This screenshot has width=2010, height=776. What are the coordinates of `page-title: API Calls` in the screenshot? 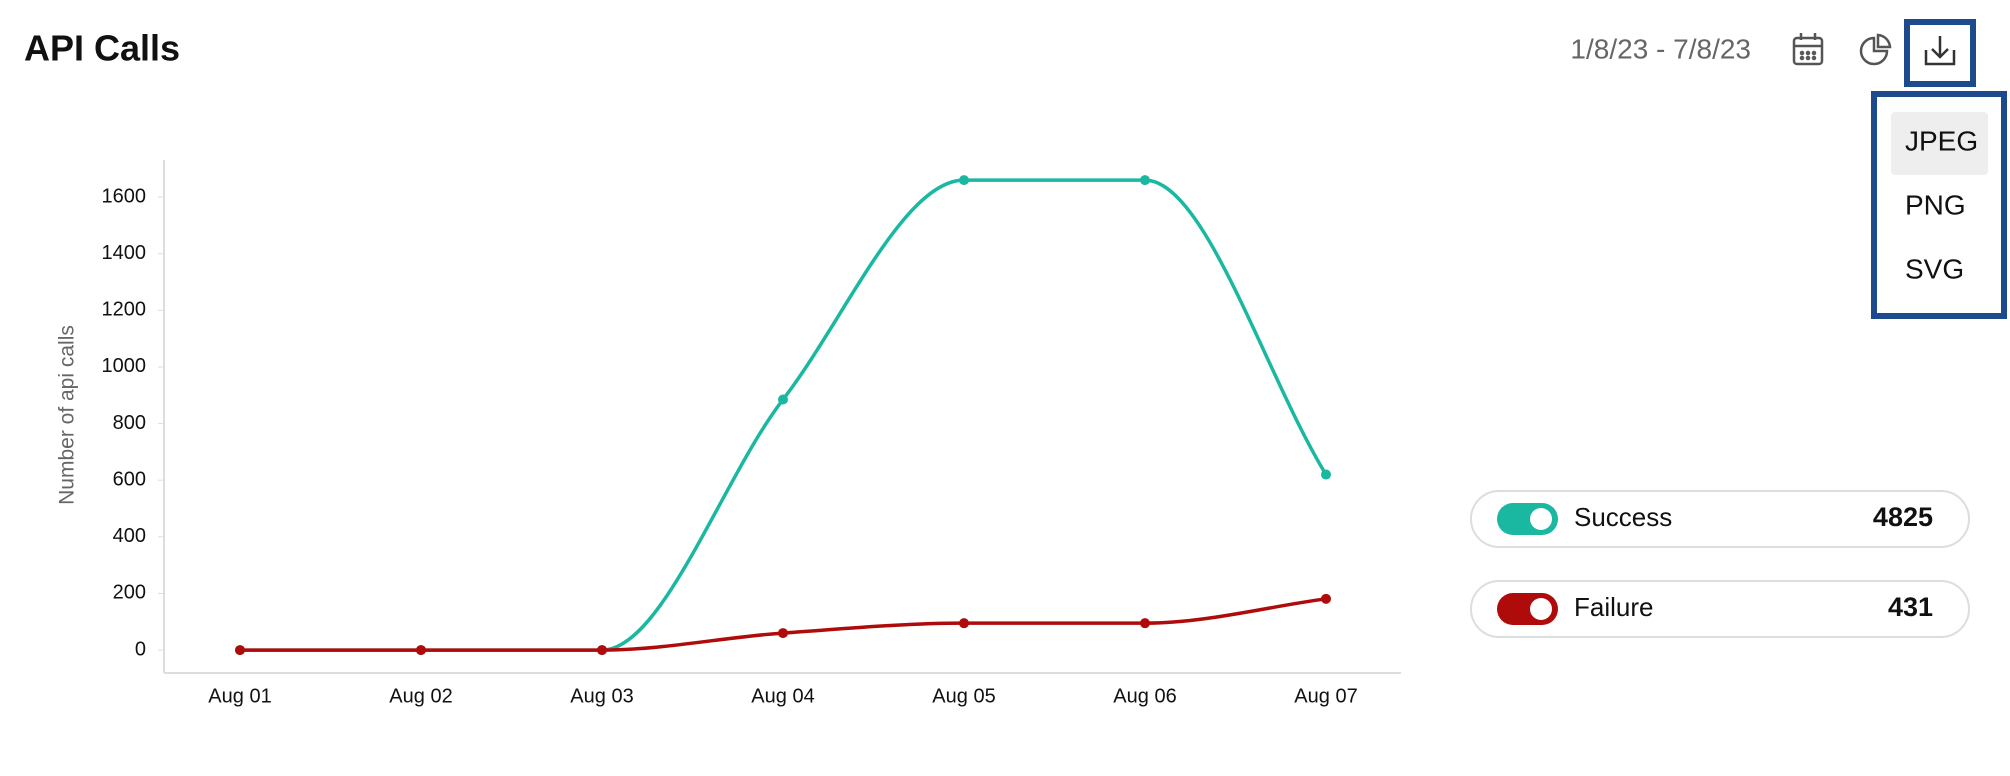 It's located at (102, 48).